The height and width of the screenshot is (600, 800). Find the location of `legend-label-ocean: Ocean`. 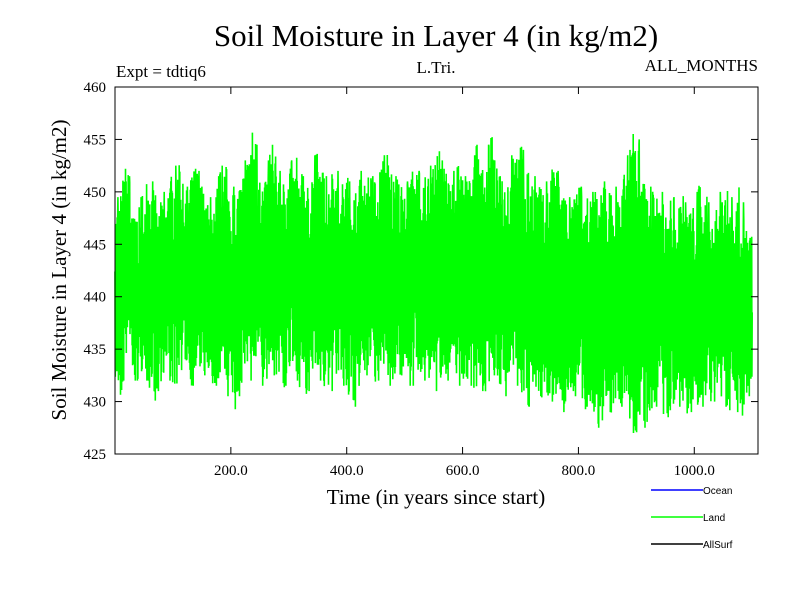

legend-label-ocean: Ocean is located at coordinates (717, 491).